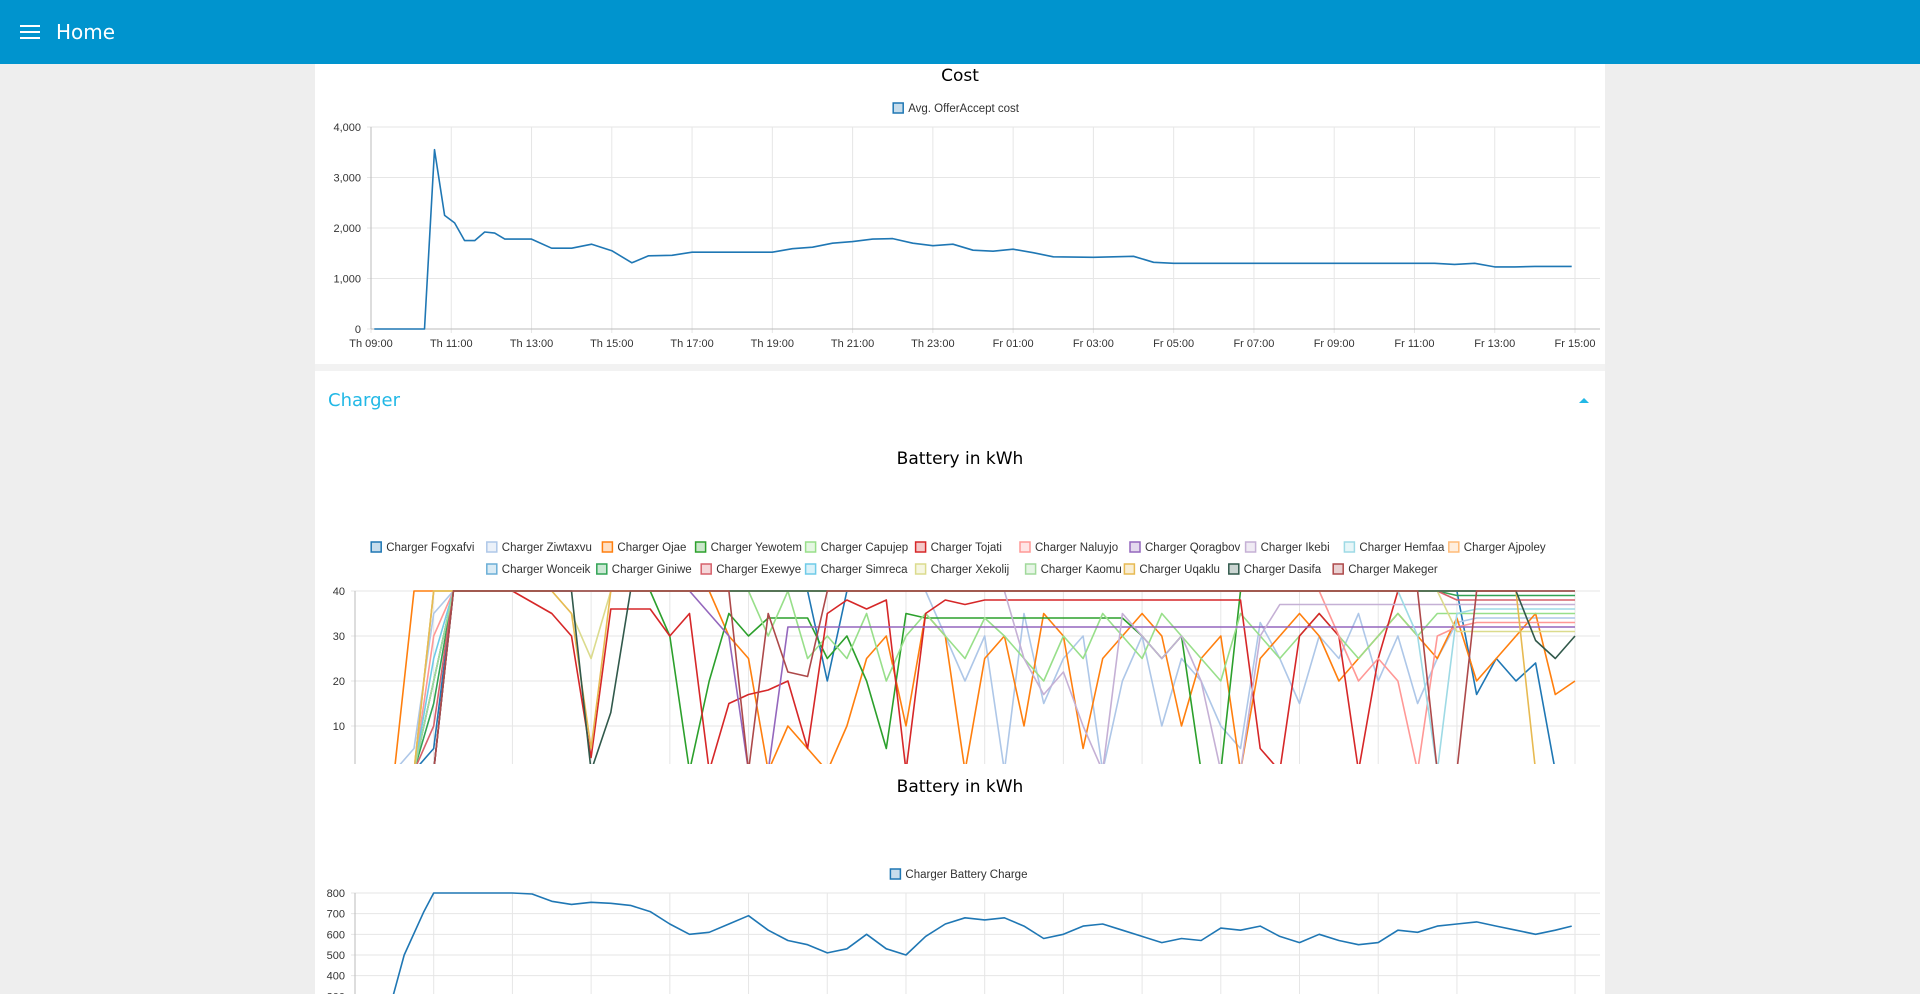 This screenshot has width=1920, height=994. What do you see at coordinates (1334, 344) in the screenshot?
I see `x-tick-label: Fr 09:00` at bounding box center [1334, 344].